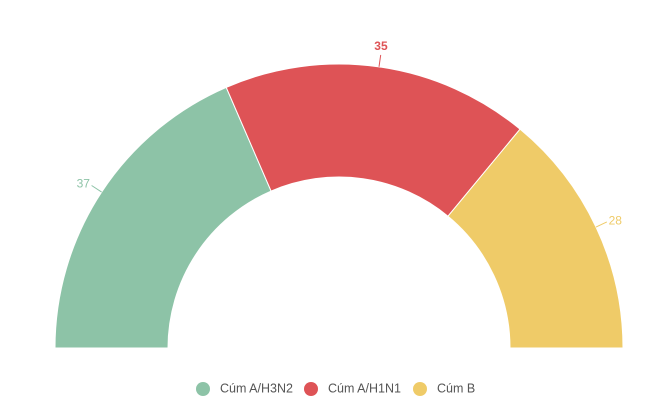  What do you see at coordinates (456, 388) in the screenshot?
I see `legend-label: Cúm B` at bounding box center [456, 388].